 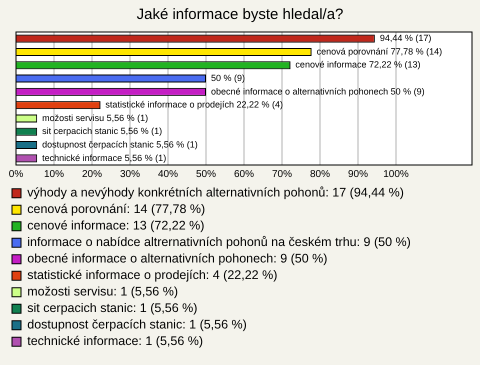 I want to click on data-label: cenová porovnání 77,78 % (14), so click(x=379, y=51).